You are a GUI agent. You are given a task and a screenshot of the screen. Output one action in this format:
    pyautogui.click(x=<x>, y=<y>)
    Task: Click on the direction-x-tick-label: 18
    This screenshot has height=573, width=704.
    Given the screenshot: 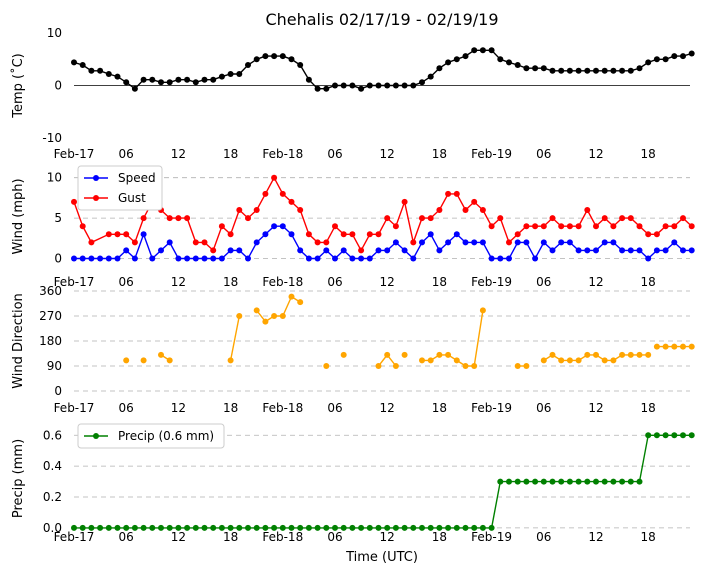 What is the action you would take?
    pyautogui.click(x=439, y=408)
    